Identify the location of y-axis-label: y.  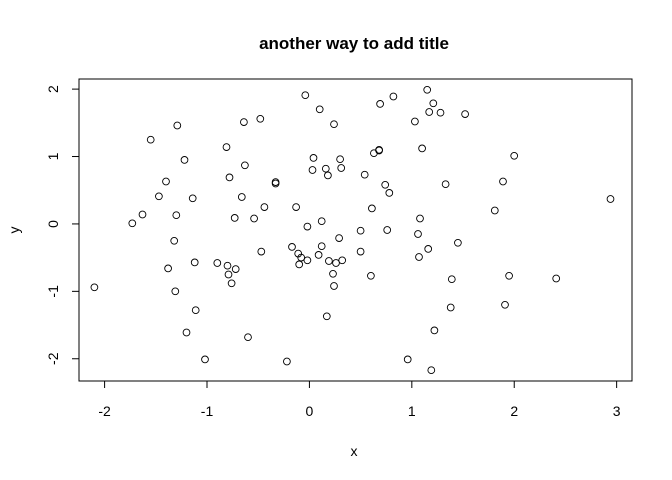
(14, 230).